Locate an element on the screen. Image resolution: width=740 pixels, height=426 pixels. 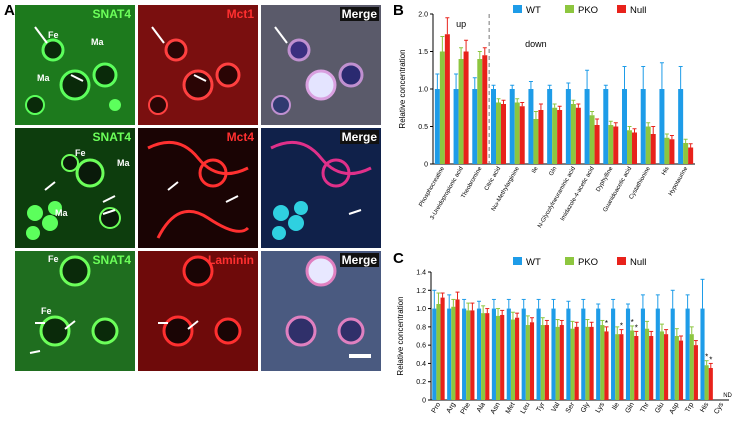
category-label: Gln is located at coordinates (554, 171).